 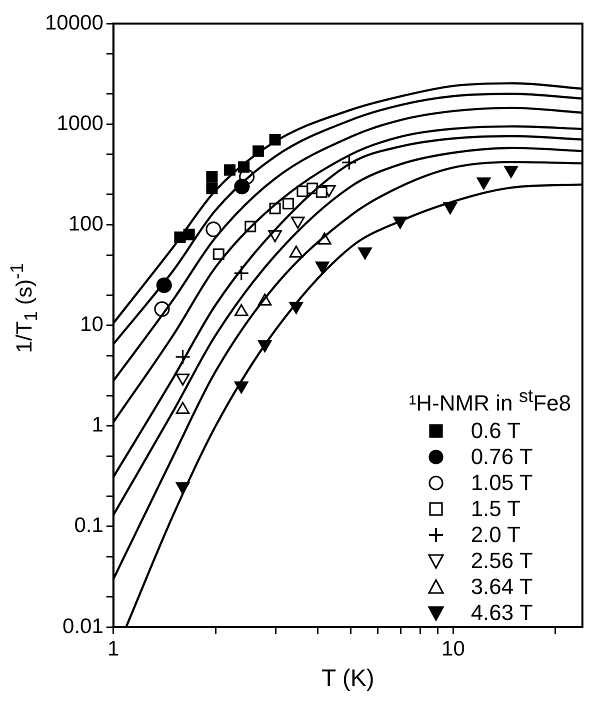 I want to click on legend-label: 1.5 T, so click(x=495, y=509).